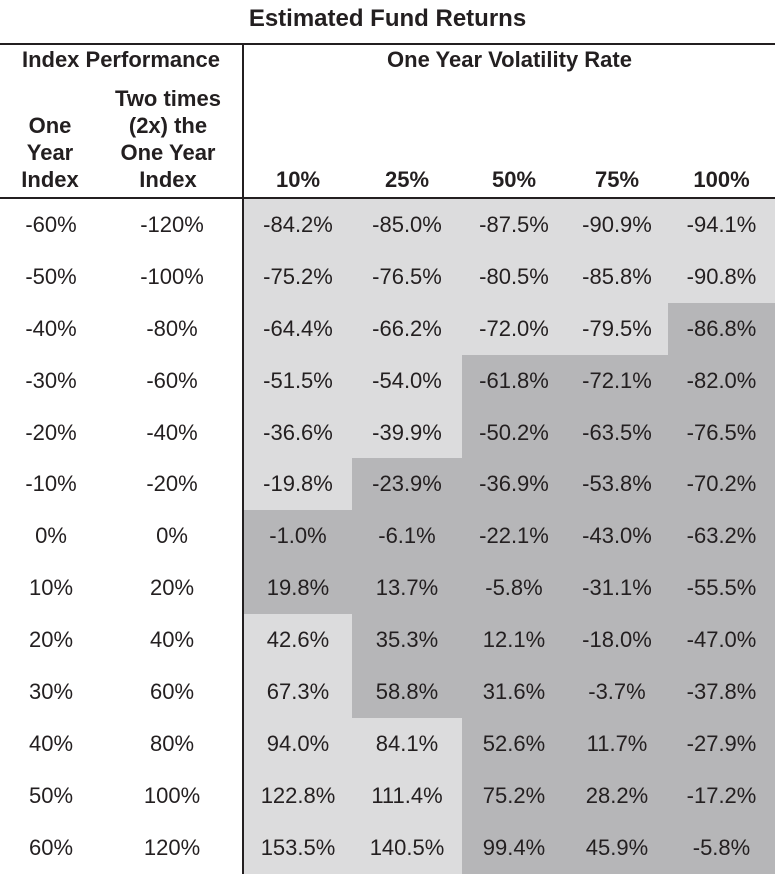  I want to click on fund-return-cell: -85.8%, so click(617, 276).